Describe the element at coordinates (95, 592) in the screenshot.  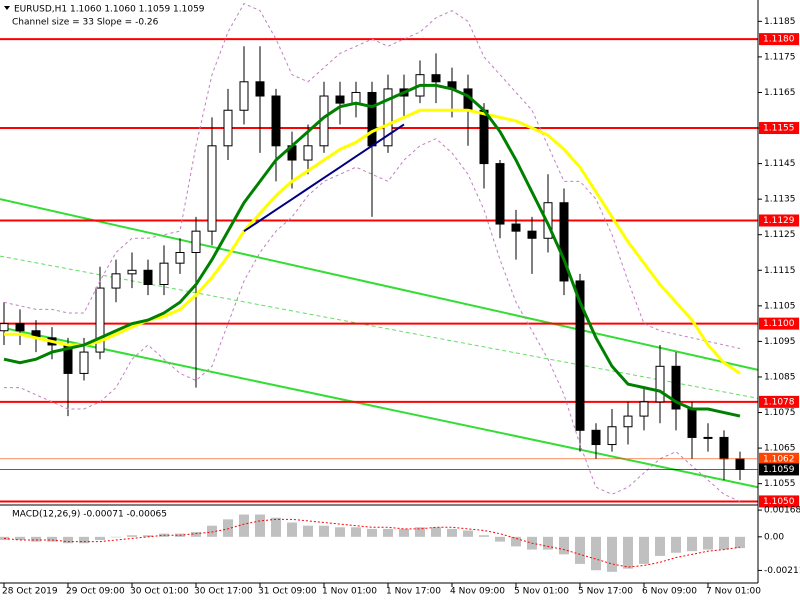
I see `x-tick-label: 29 Oct 09:00` at that location.